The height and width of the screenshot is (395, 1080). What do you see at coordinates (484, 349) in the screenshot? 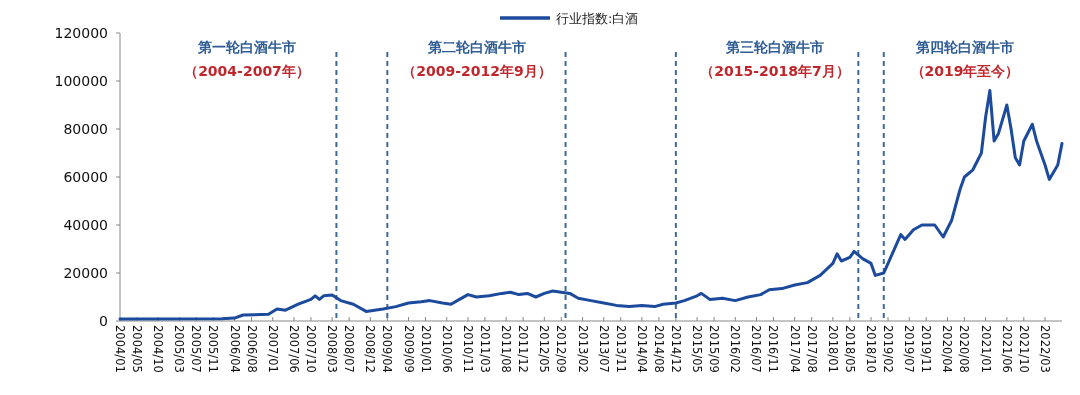
I see `x-tick-label: 2011/03` at bounding box center [484, 349].